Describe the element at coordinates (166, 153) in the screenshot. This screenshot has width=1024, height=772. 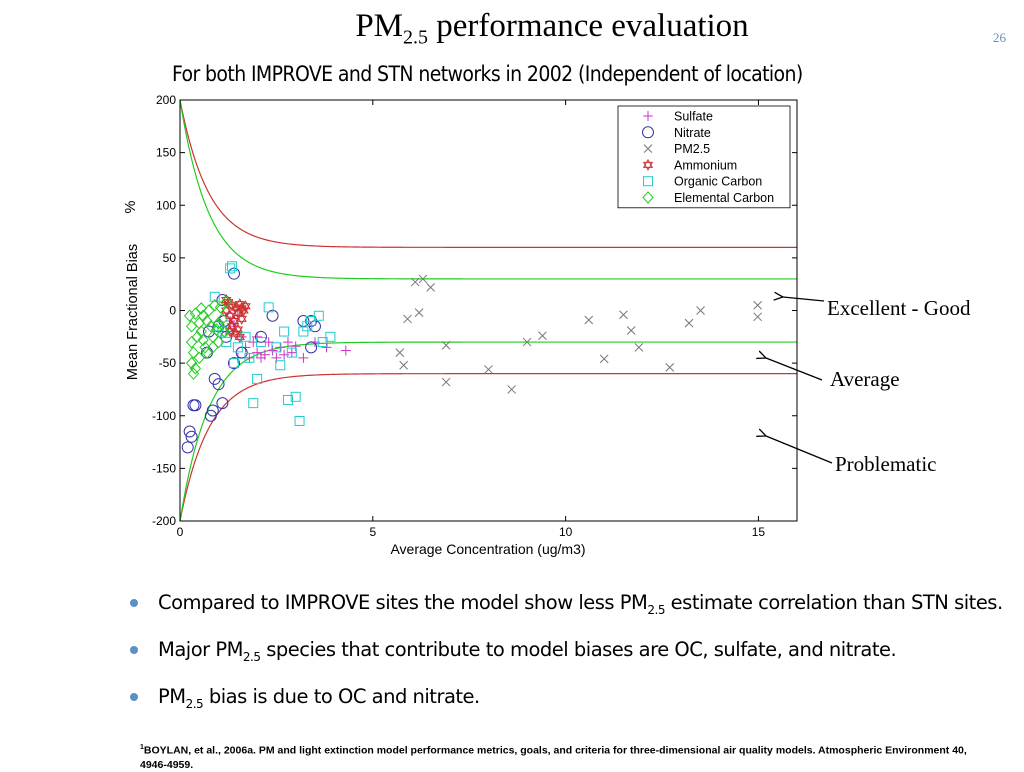
I see `y-tick-label: 150` at that location.